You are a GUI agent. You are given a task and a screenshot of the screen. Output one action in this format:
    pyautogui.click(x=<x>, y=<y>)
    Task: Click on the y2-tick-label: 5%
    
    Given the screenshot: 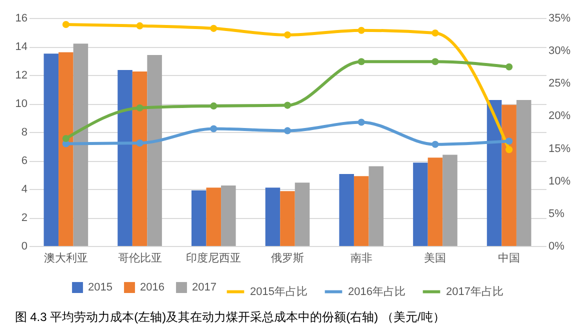 What is the action you would take?
    pyautogui.click(x=556, y=214)
    